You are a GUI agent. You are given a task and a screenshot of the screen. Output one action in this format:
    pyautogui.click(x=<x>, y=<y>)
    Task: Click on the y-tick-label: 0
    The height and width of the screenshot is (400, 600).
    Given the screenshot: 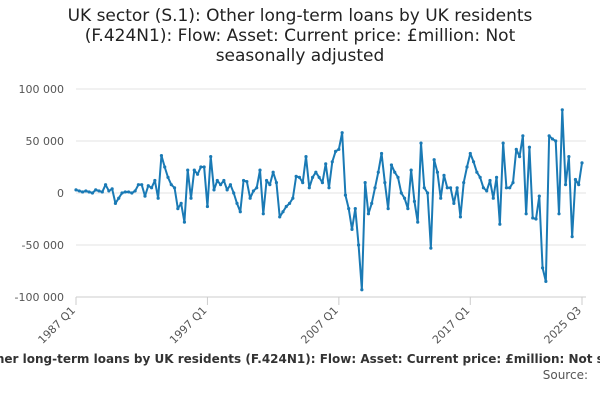 What is the action you would take?
    pyautogui.click(x=60, y=193)
    